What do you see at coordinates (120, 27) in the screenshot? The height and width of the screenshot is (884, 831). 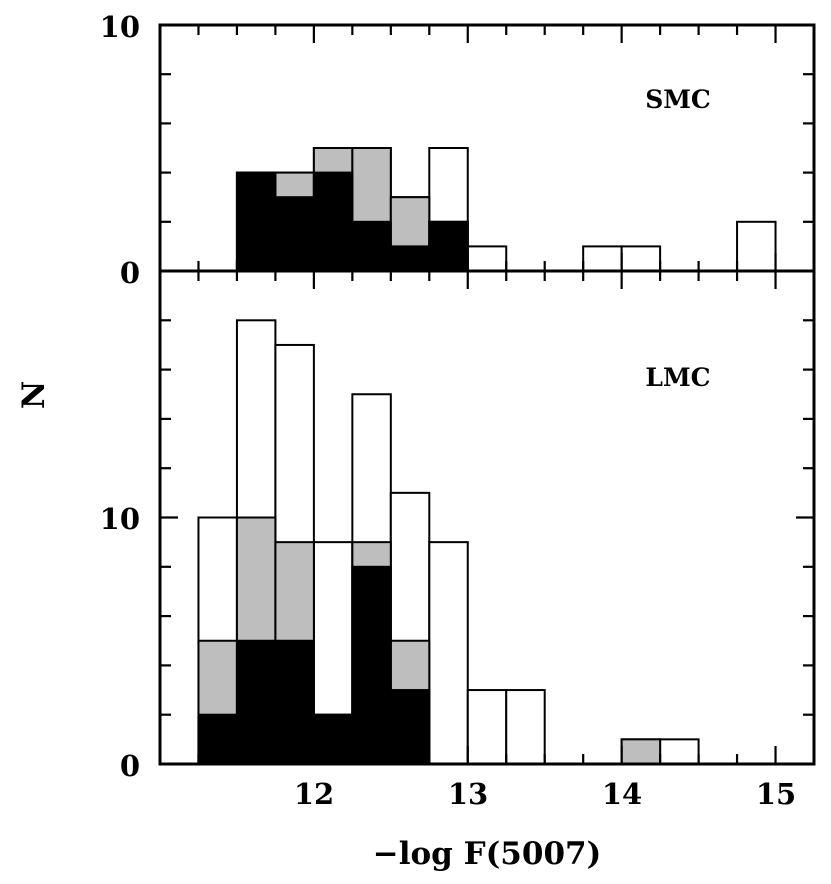 I see `smc-ytick-label-10: 10` at bounding box center [120, 27].